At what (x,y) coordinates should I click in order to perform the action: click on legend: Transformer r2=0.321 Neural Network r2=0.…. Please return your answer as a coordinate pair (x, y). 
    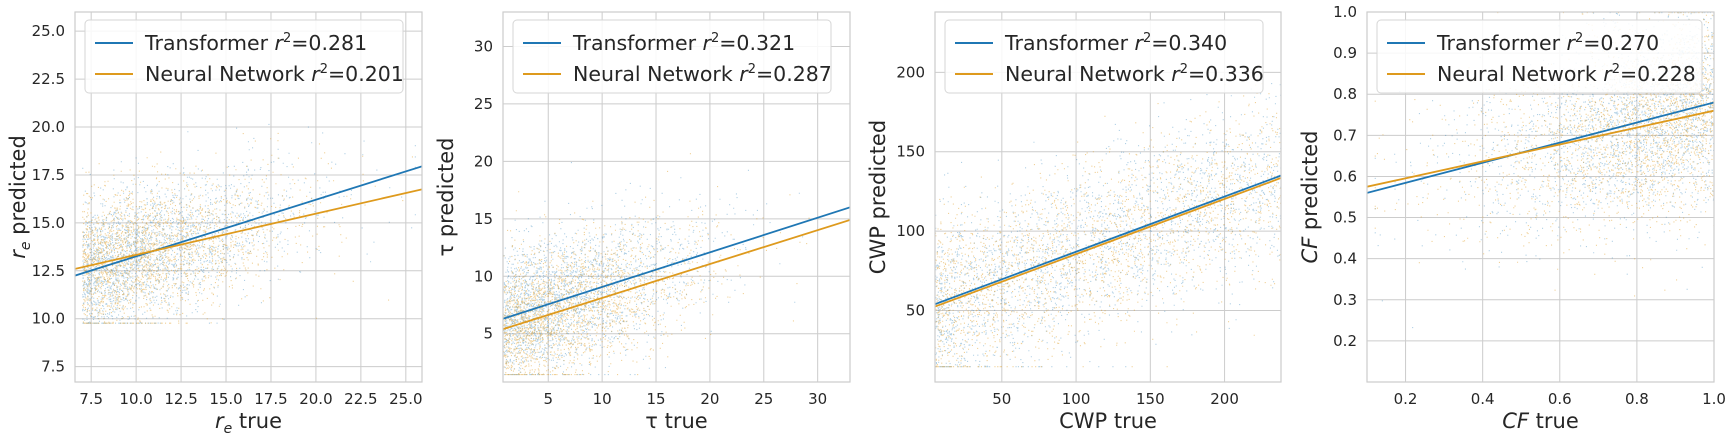
    Looking at the image, I should click on (672, 56).